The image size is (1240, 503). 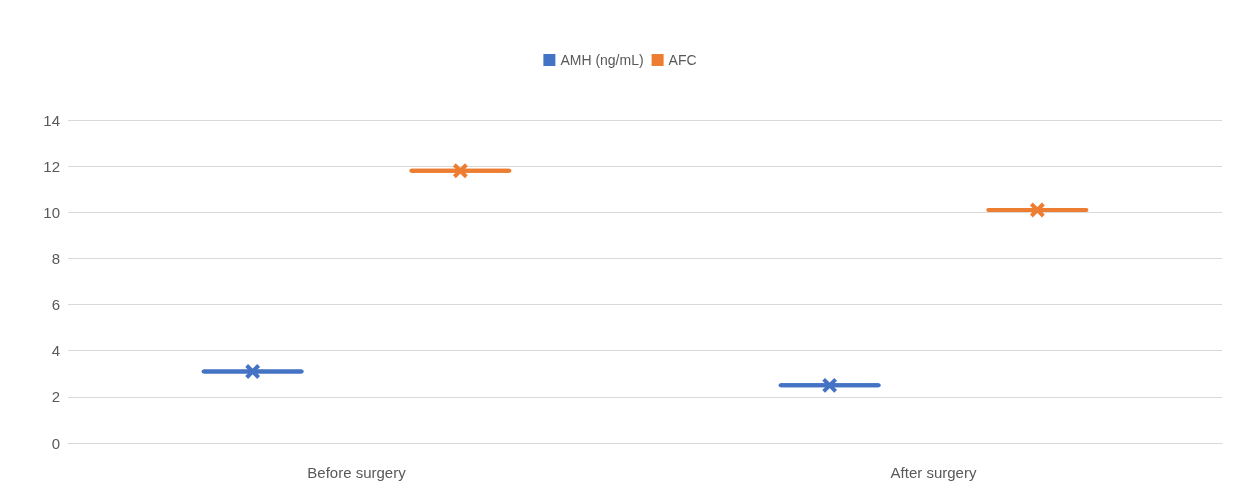 What do you see at coordinates (55, 443) in the screenshot?
I see `y-tick-label: 0` at bounding box center [55, 443].